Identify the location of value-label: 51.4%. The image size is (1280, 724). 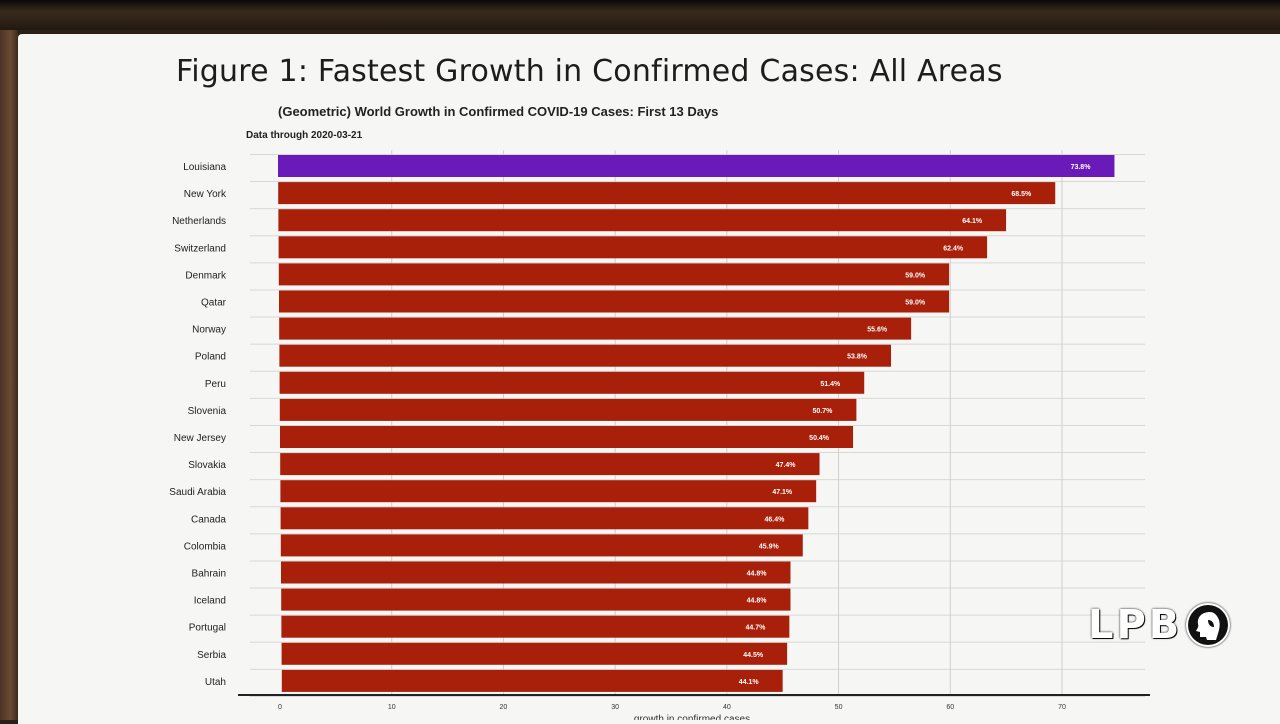
(830, 384).